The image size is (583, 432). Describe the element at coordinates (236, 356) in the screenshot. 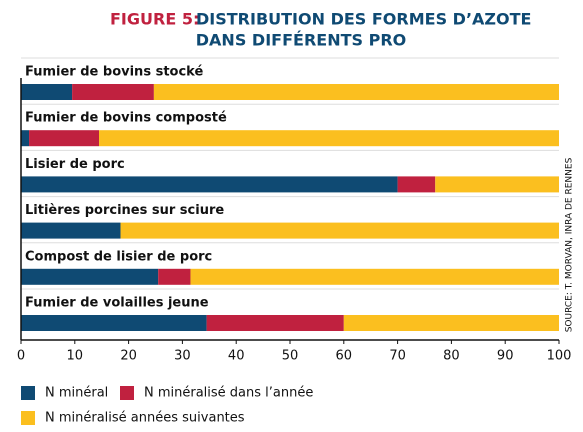

I see `x-tick-label: 40` at that location.